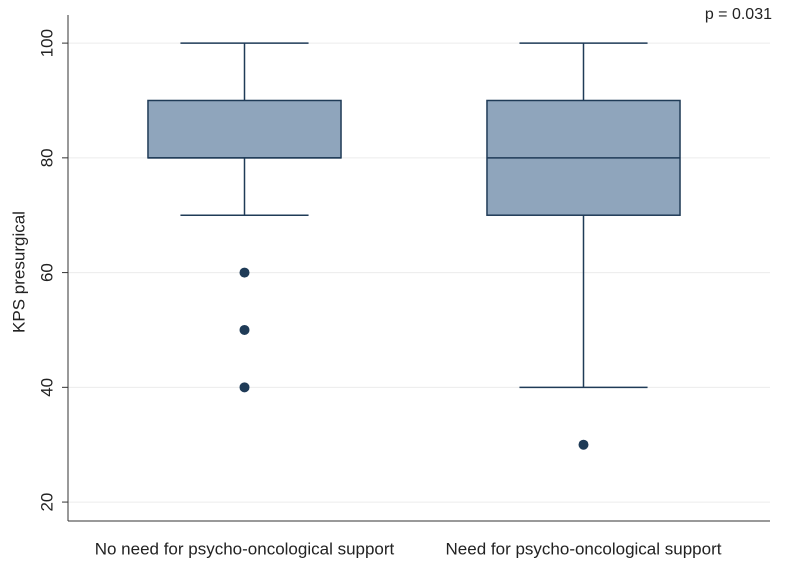 Image resolution: width=787 pixels, height=570 pixels. Describe the element at coordinates (46, 43) in the screenshot. I see `y-tick-label: 100` at that location.